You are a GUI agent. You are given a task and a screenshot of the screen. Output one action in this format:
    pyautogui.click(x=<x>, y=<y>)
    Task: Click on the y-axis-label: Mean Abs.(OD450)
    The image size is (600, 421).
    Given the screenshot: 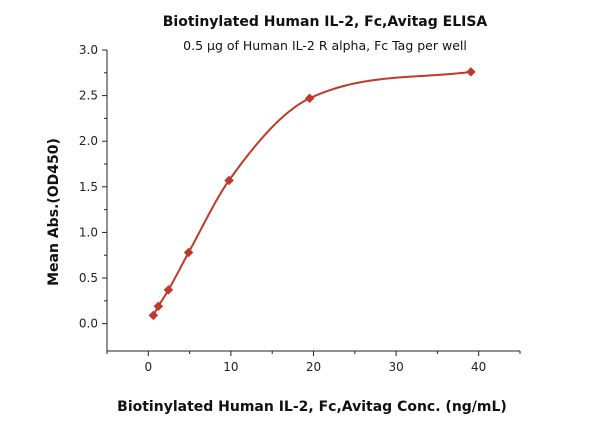 What is the action you would take?
    pyautogui.click(x=54, y=212)
    